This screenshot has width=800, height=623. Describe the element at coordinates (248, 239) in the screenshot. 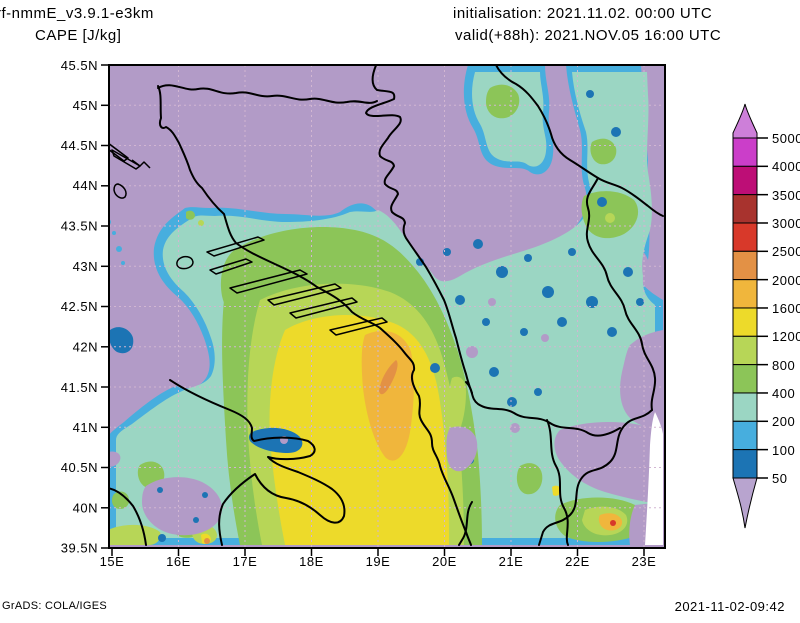

I see `adriatic-islands` at that location.